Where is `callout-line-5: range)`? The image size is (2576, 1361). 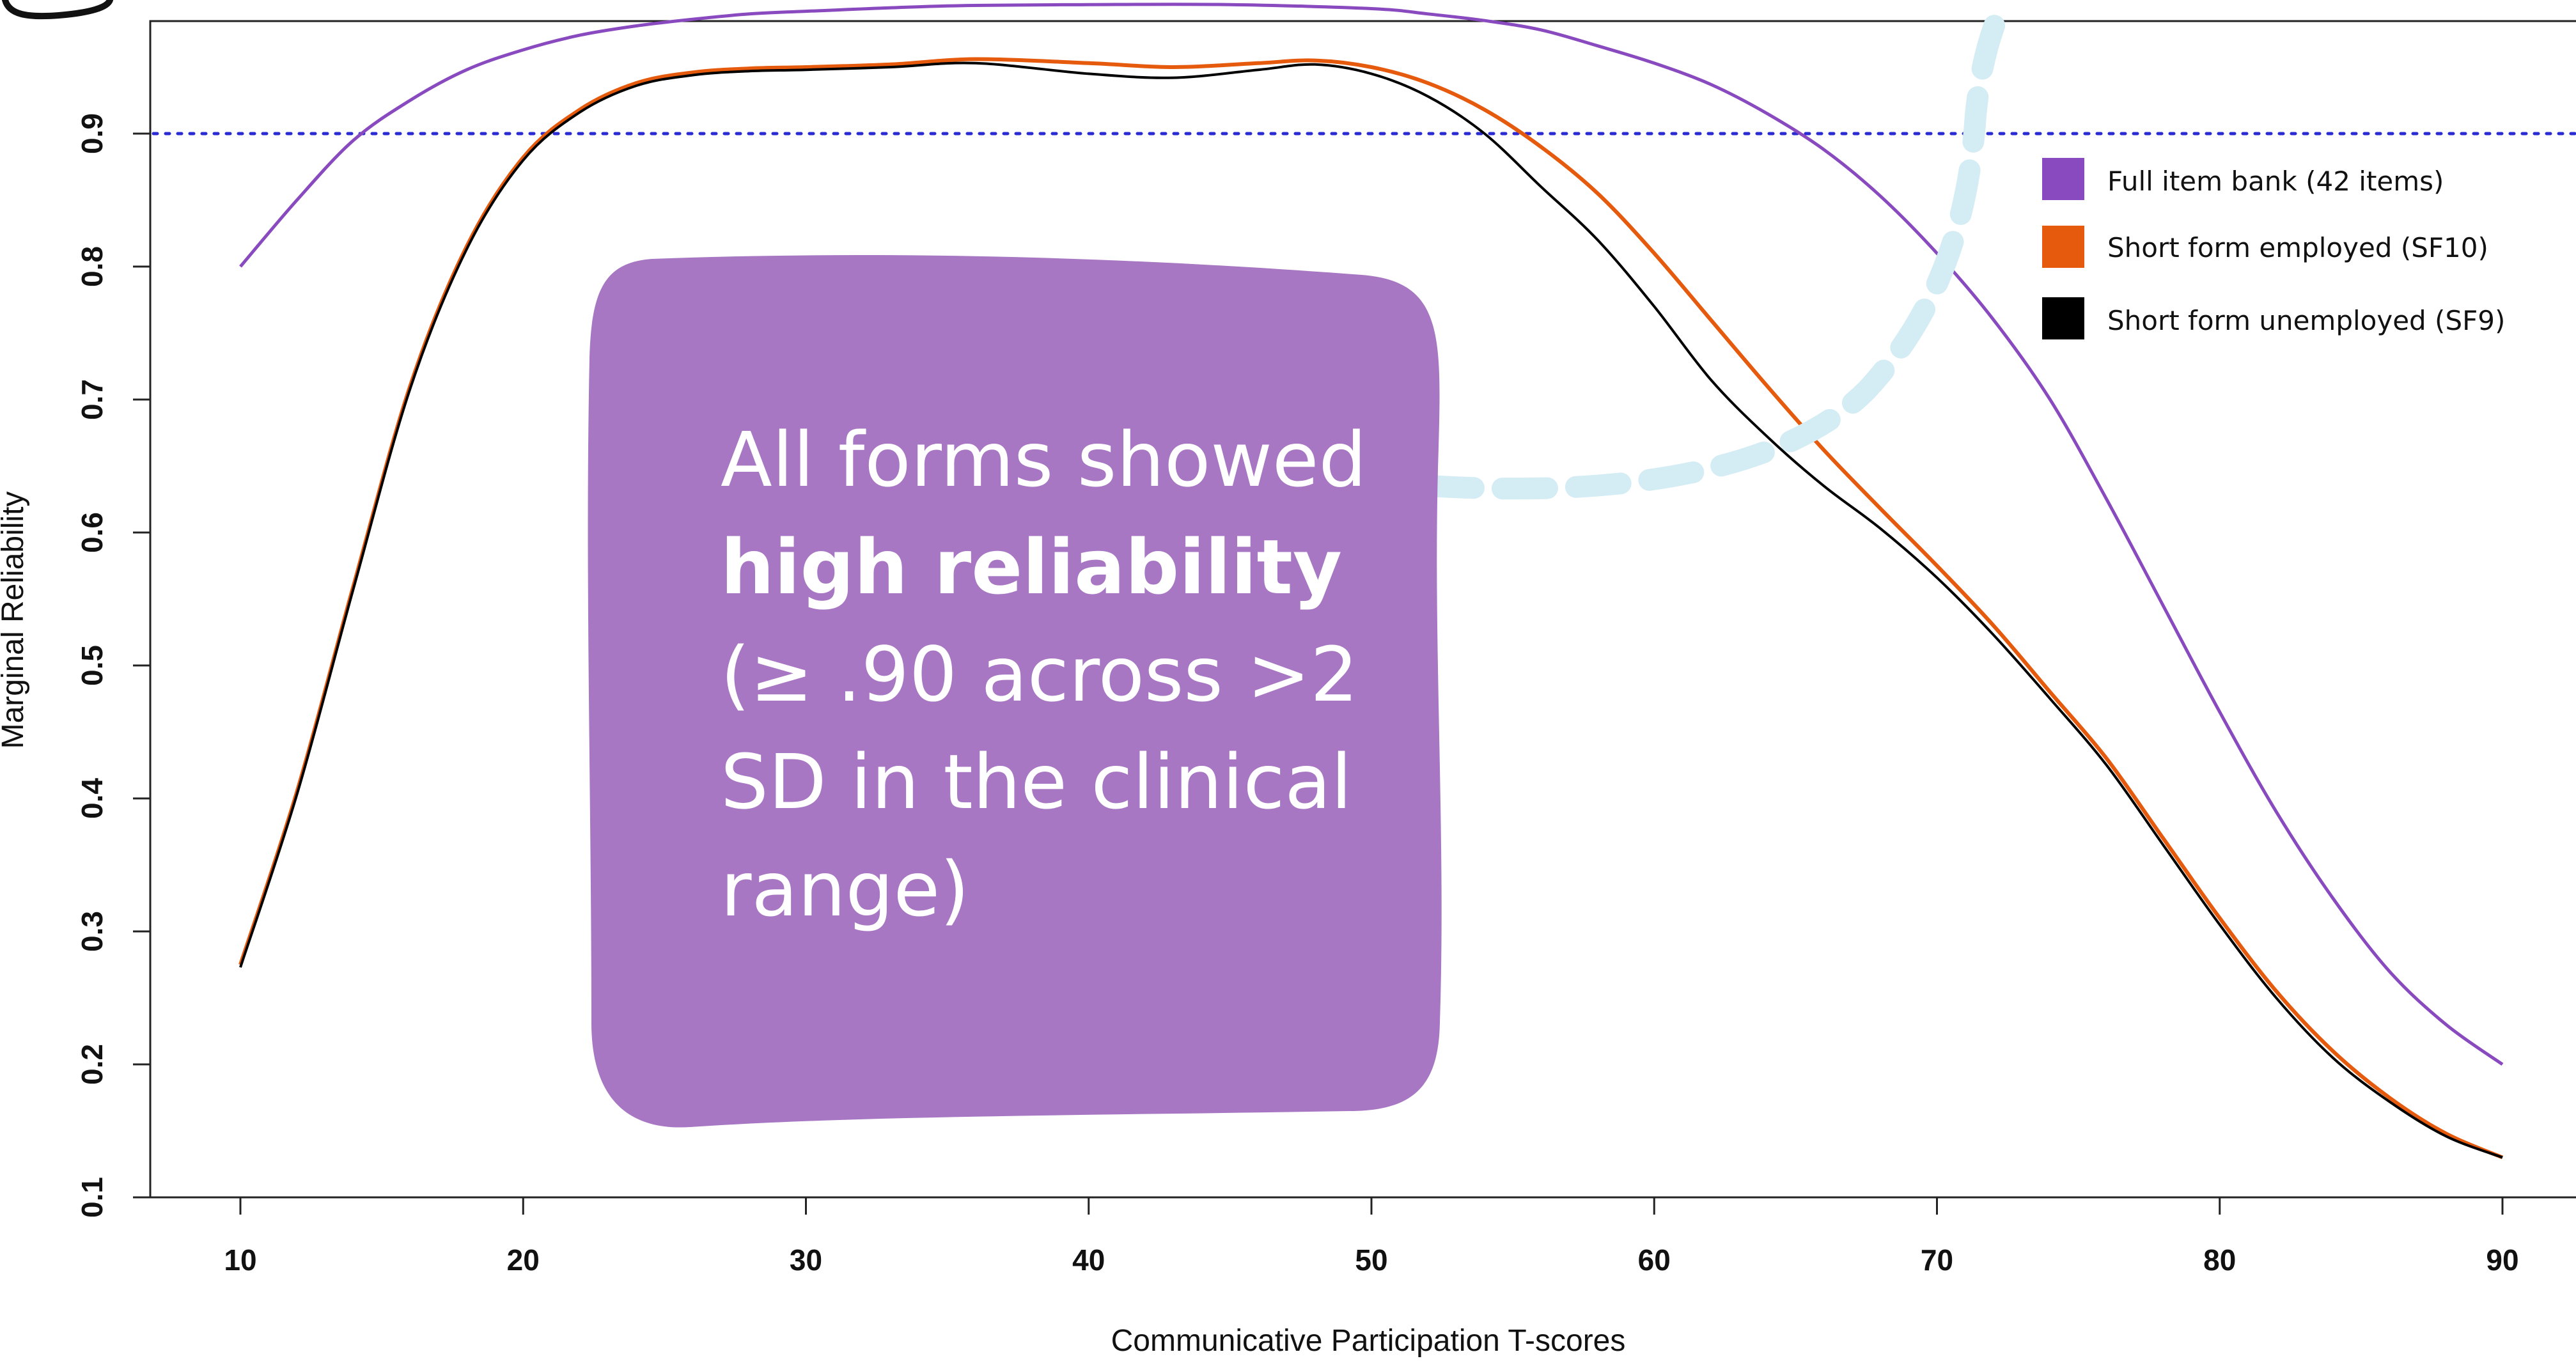
callout-line-5: range) is located at coordinates (845, 889).